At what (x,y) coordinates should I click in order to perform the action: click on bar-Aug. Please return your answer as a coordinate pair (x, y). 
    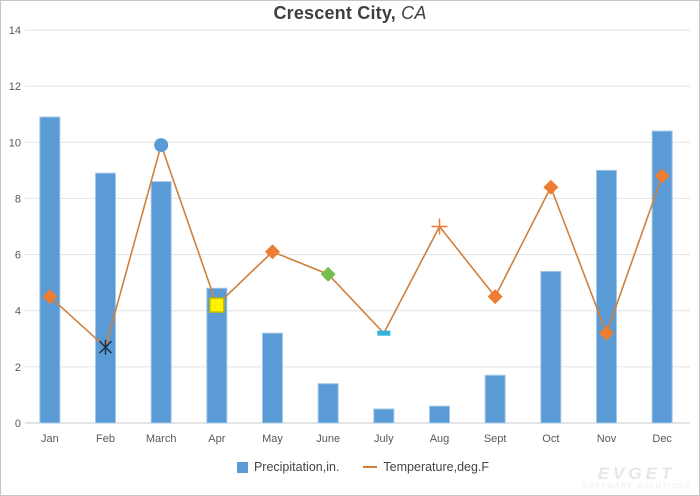
    Looking at the image, I should click on (439, 414).